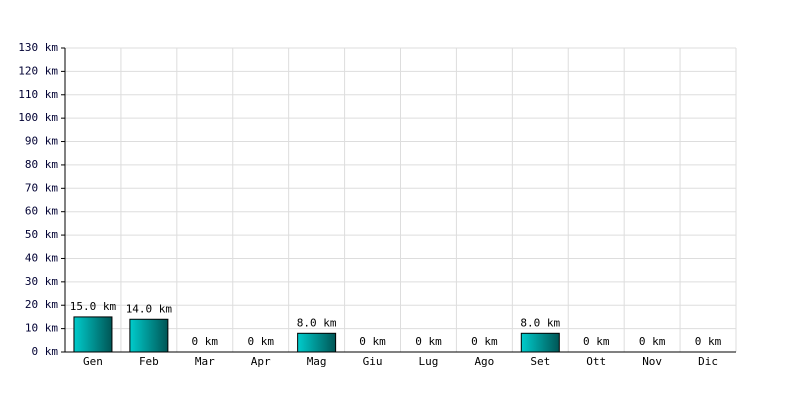 The width and height of the screenshot is (800, 400). I want to click on y-tick-label: 10 km, so click(41, 328).